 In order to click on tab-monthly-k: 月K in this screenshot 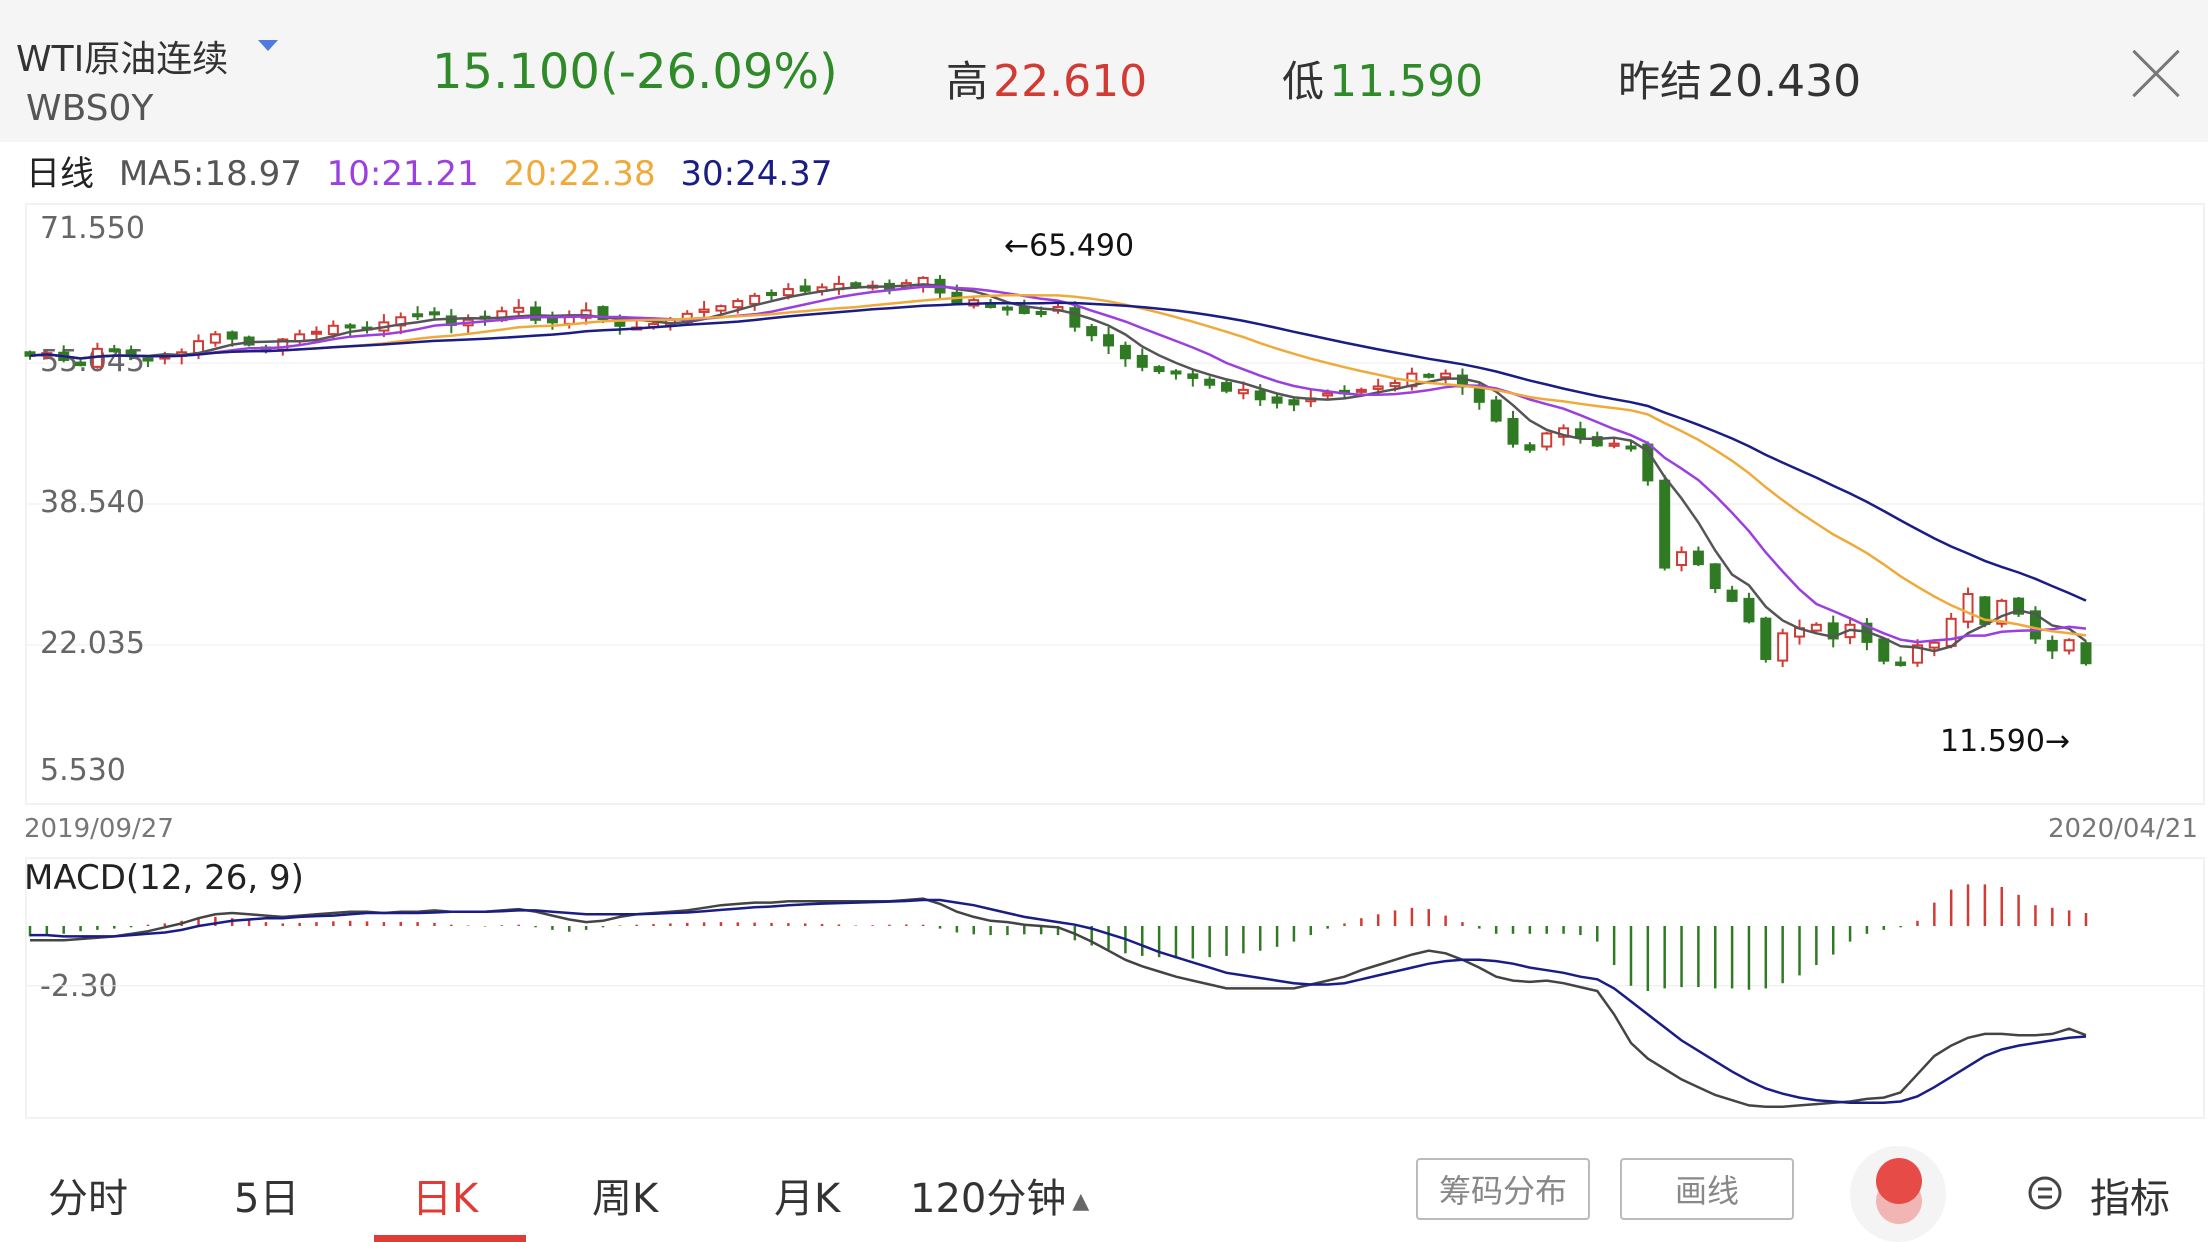, I will do `click(807, 1199)`.